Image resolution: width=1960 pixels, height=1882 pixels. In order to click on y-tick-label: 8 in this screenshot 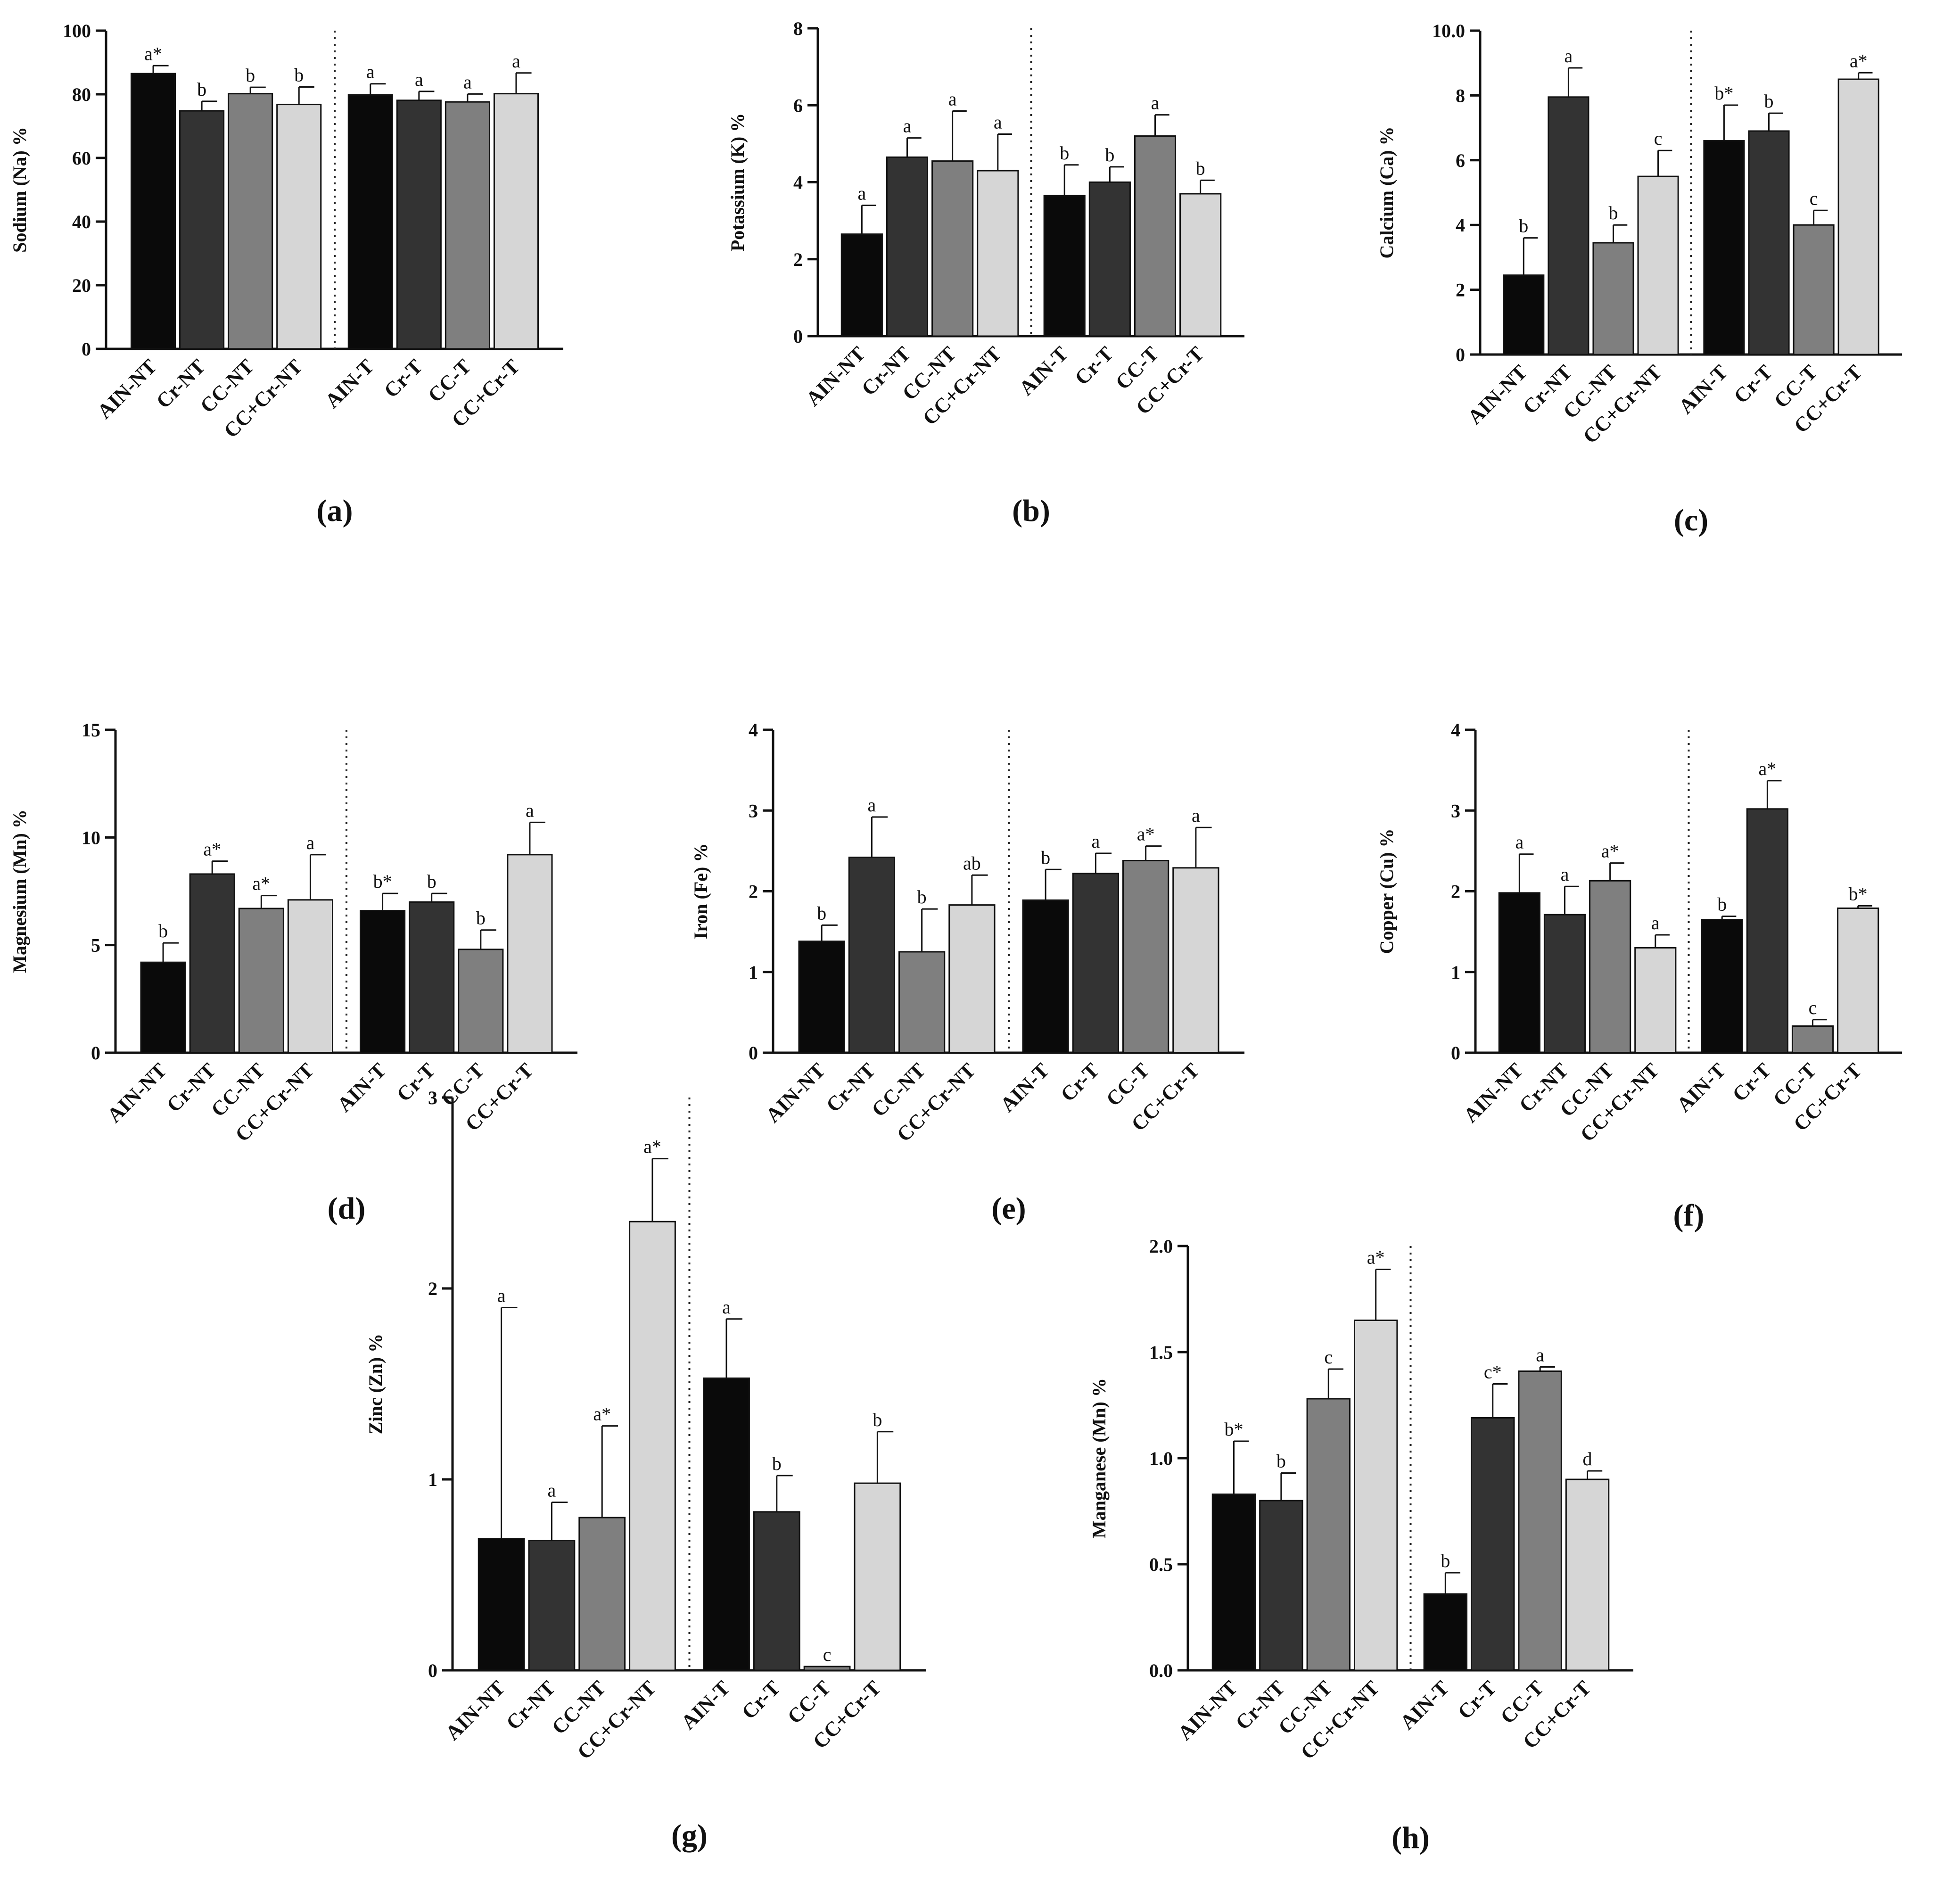, I will do `click(1460, 96)`.